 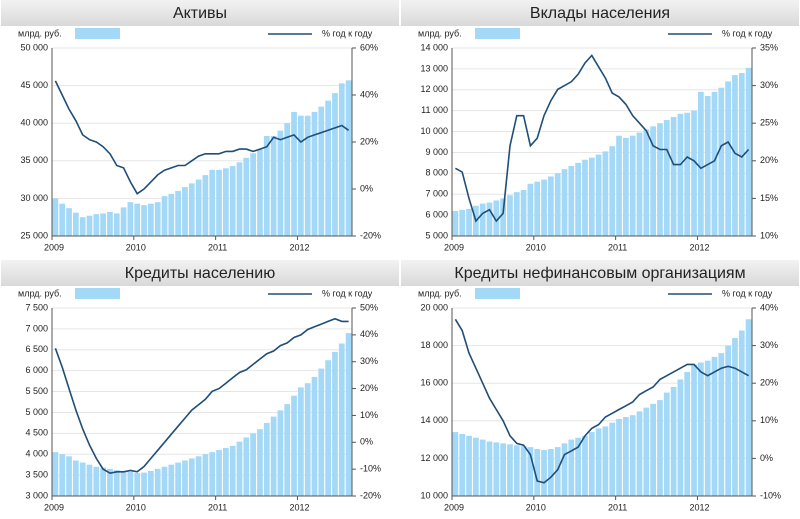 I want to click on y-tick-label: 5 500, so click(x=36, y=391).